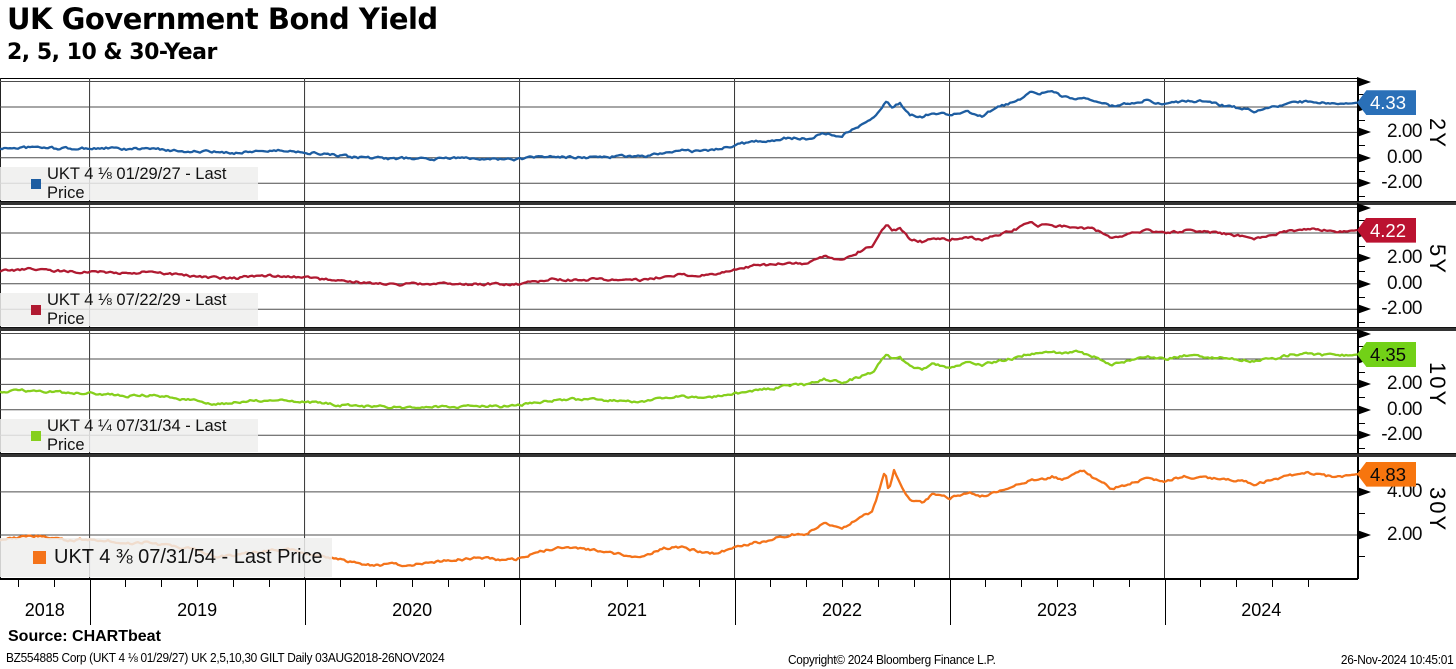 Image resolution: width=1456 pixels, height=669 pixels. What do you see at coordinates (188, 557) in the screenshot?
I see `legend-label-30y: UKT 4 ⅜ 07/31/54 - Last Price` at bounding box center [188, 557].